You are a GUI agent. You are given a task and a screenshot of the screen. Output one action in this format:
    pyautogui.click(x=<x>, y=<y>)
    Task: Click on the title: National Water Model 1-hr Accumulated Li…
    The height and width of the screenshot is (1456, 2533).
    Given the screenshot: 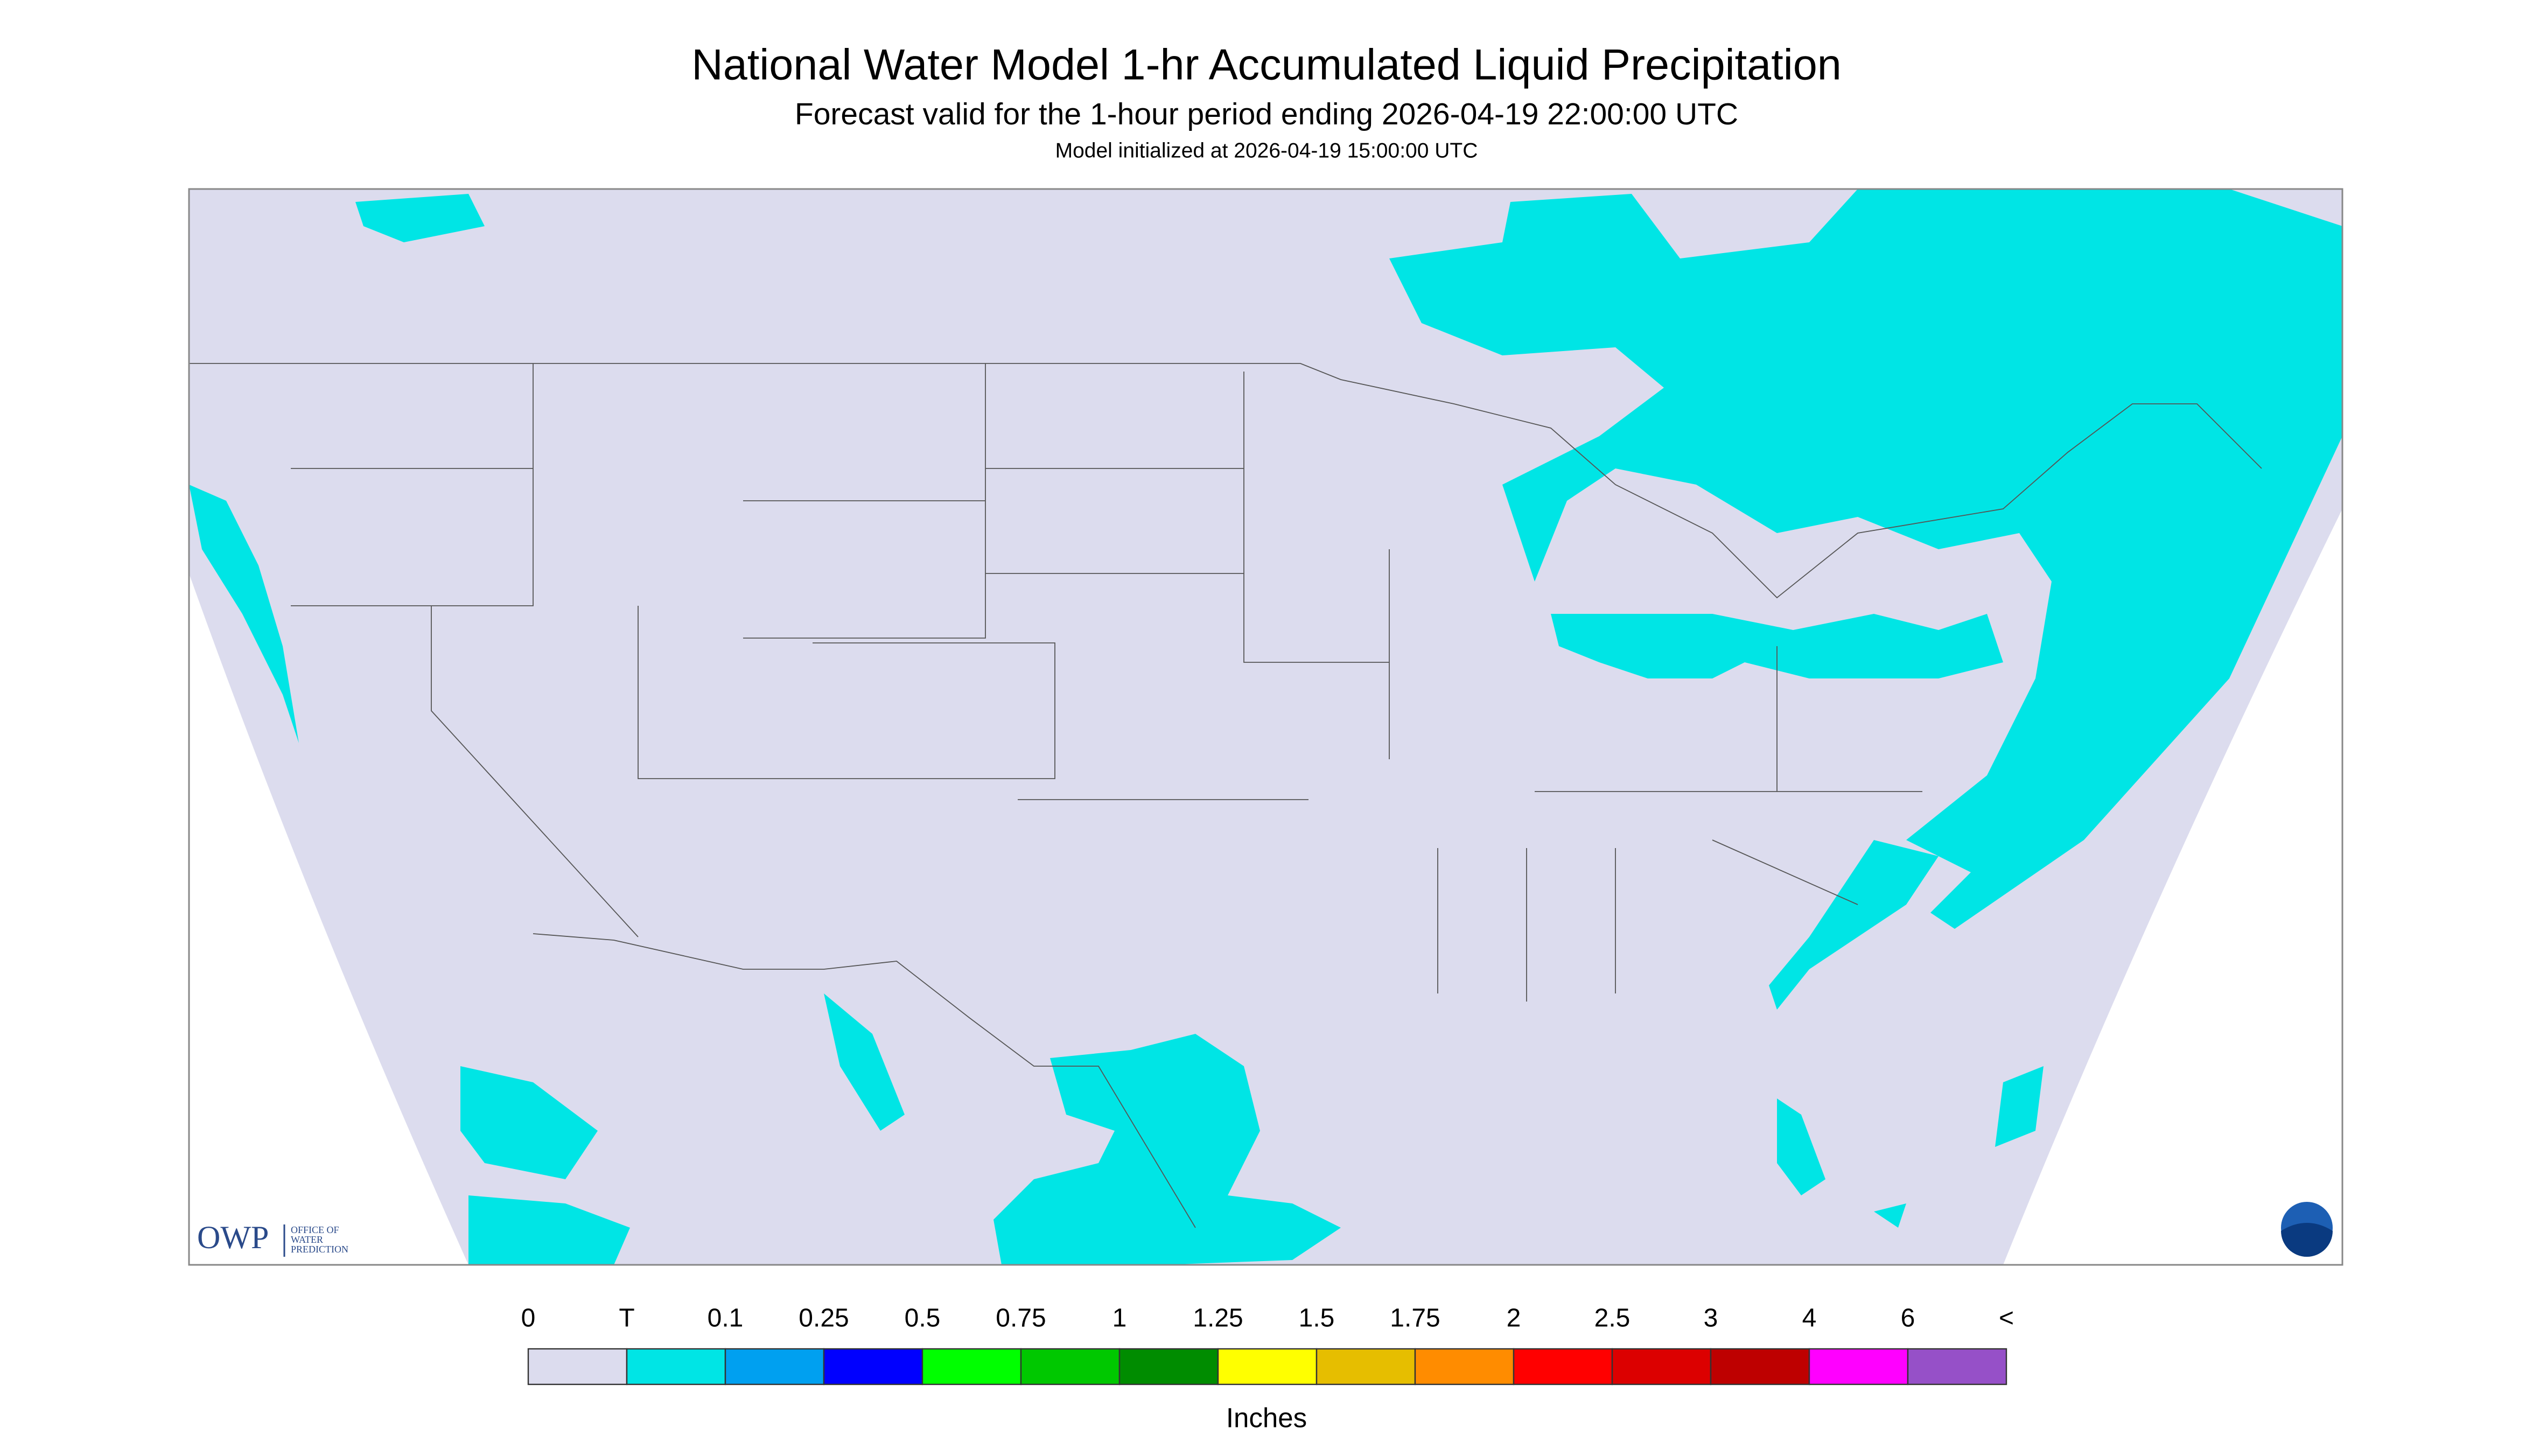 What is the action you would take?
    pyautogui.click(x=1266, y=64)
    